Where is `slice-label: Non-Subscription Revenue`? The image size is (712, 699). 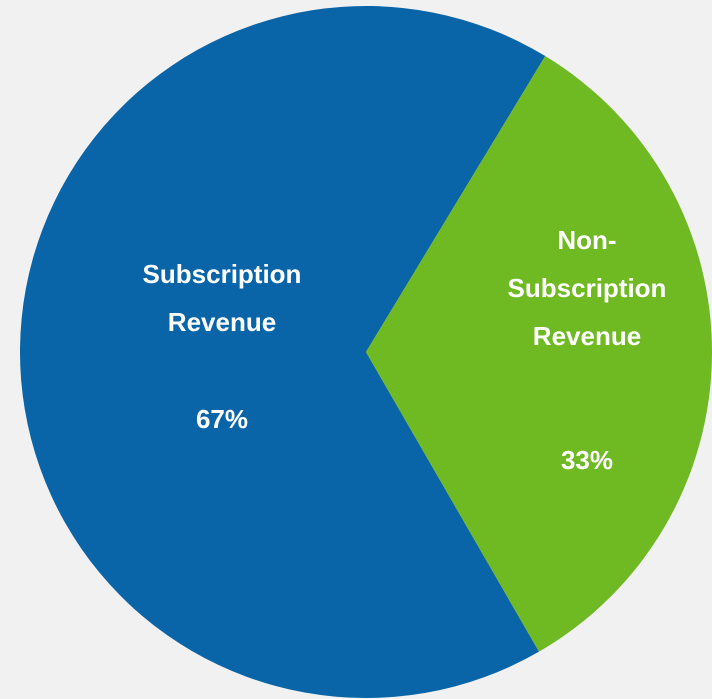
slice-label: Non-Subscription Revenue is located at coordinates (587, 288).